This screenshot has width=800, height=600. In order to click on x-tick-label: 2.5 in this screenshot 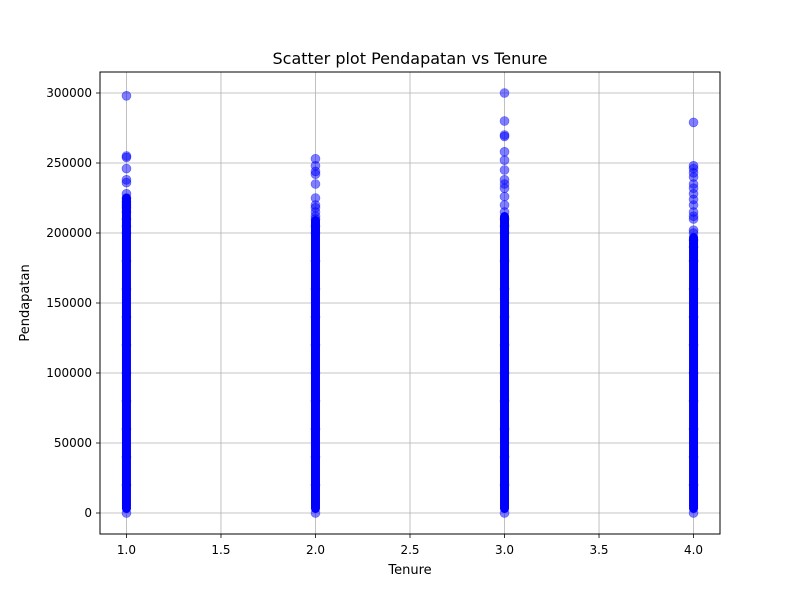, I will do `click(409, 550)`.